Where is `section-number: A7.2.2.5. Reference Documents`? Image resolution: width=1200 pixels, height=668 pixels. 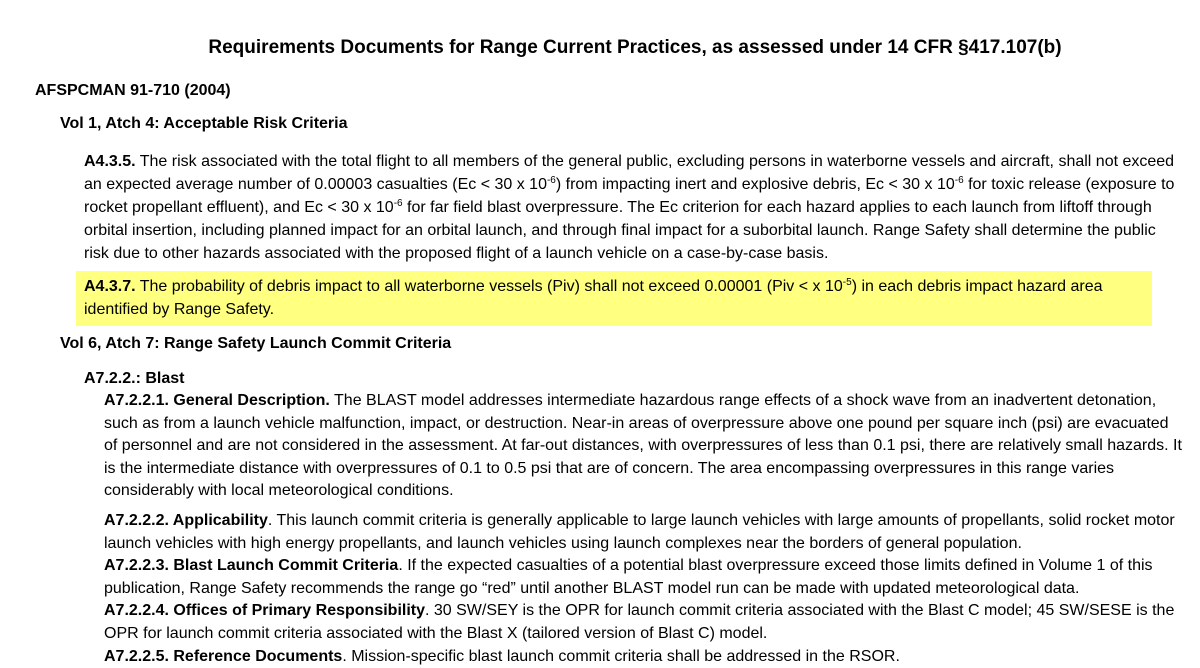
section-number: A7.2.2.5. Reference Documents is located at coordinates (223, 656).